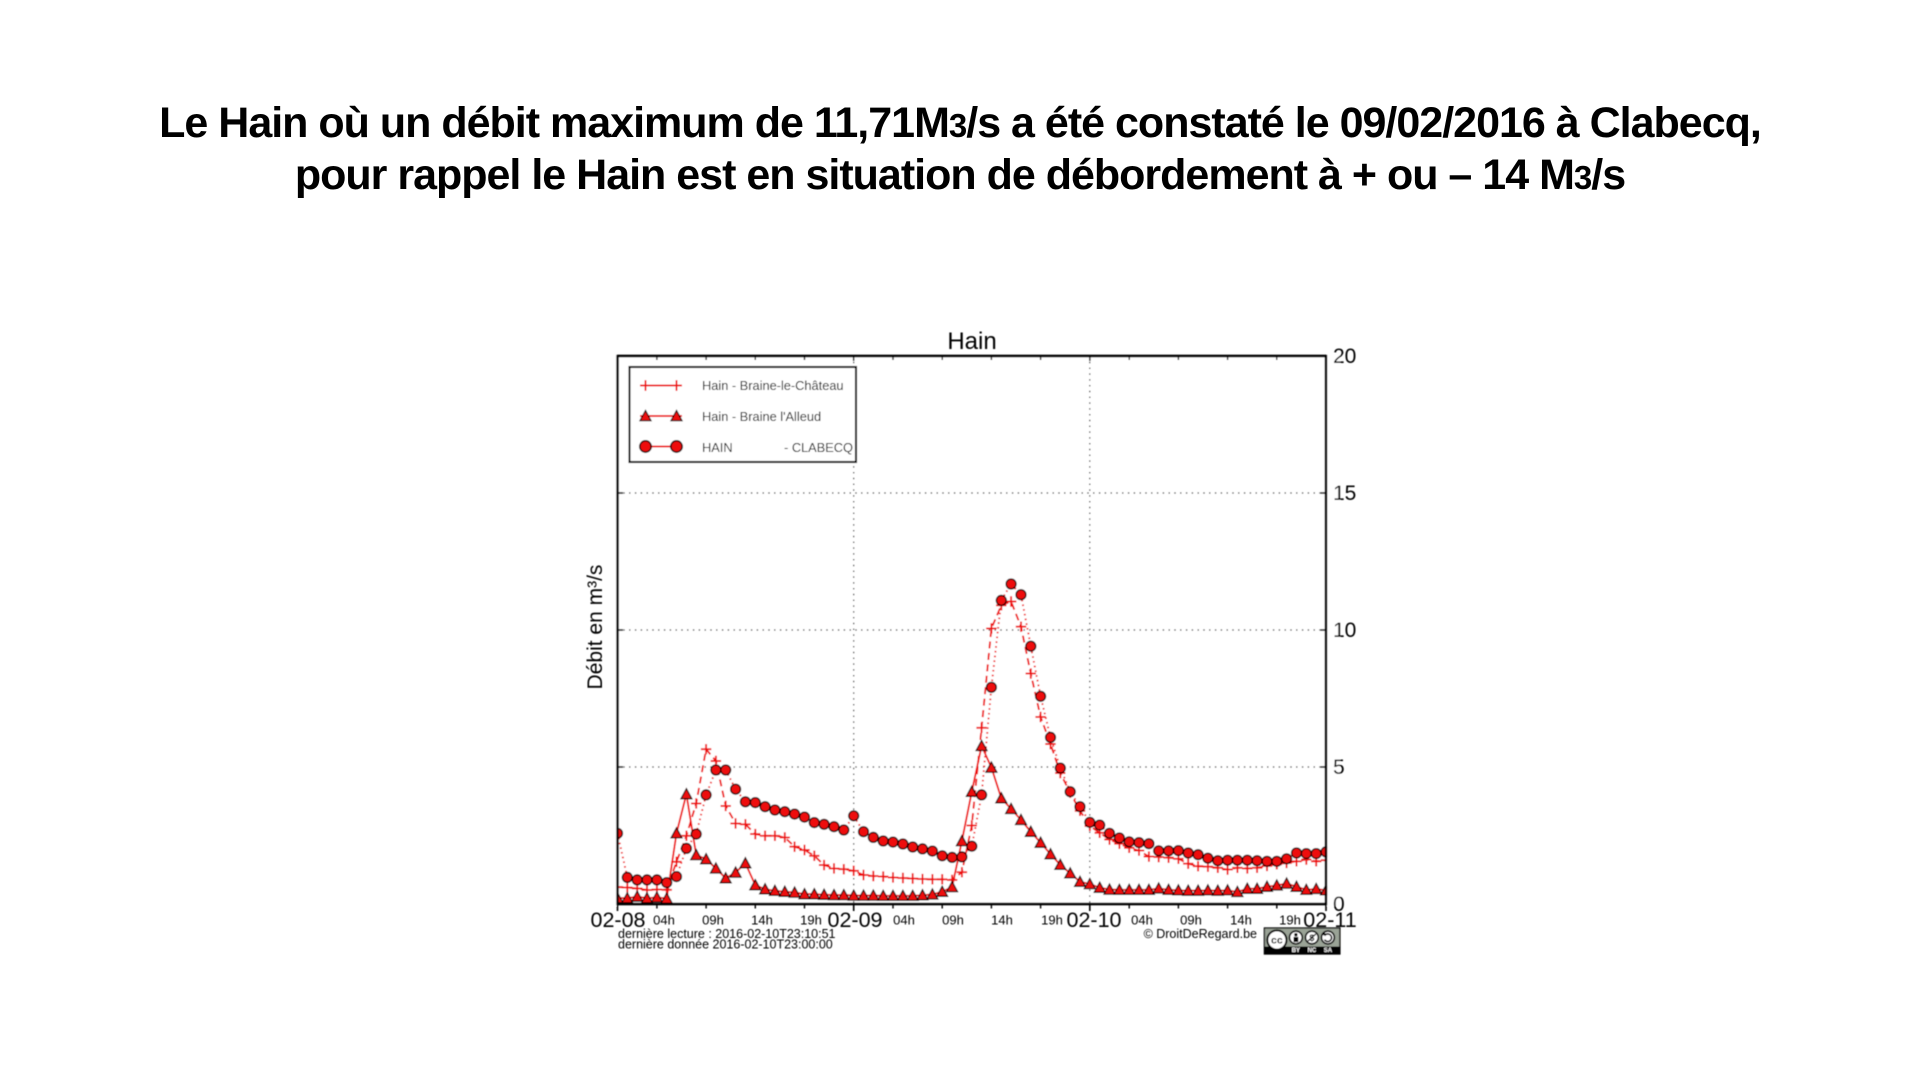 The height and width of the screenshot is (1080, 1920). Describe the element at coordinates (725, 945) in the screenshot. I see `svg-text:dernière donnée 2016-02-10T23: dernière donnée 2016-02-10T23:00:00` at that location.